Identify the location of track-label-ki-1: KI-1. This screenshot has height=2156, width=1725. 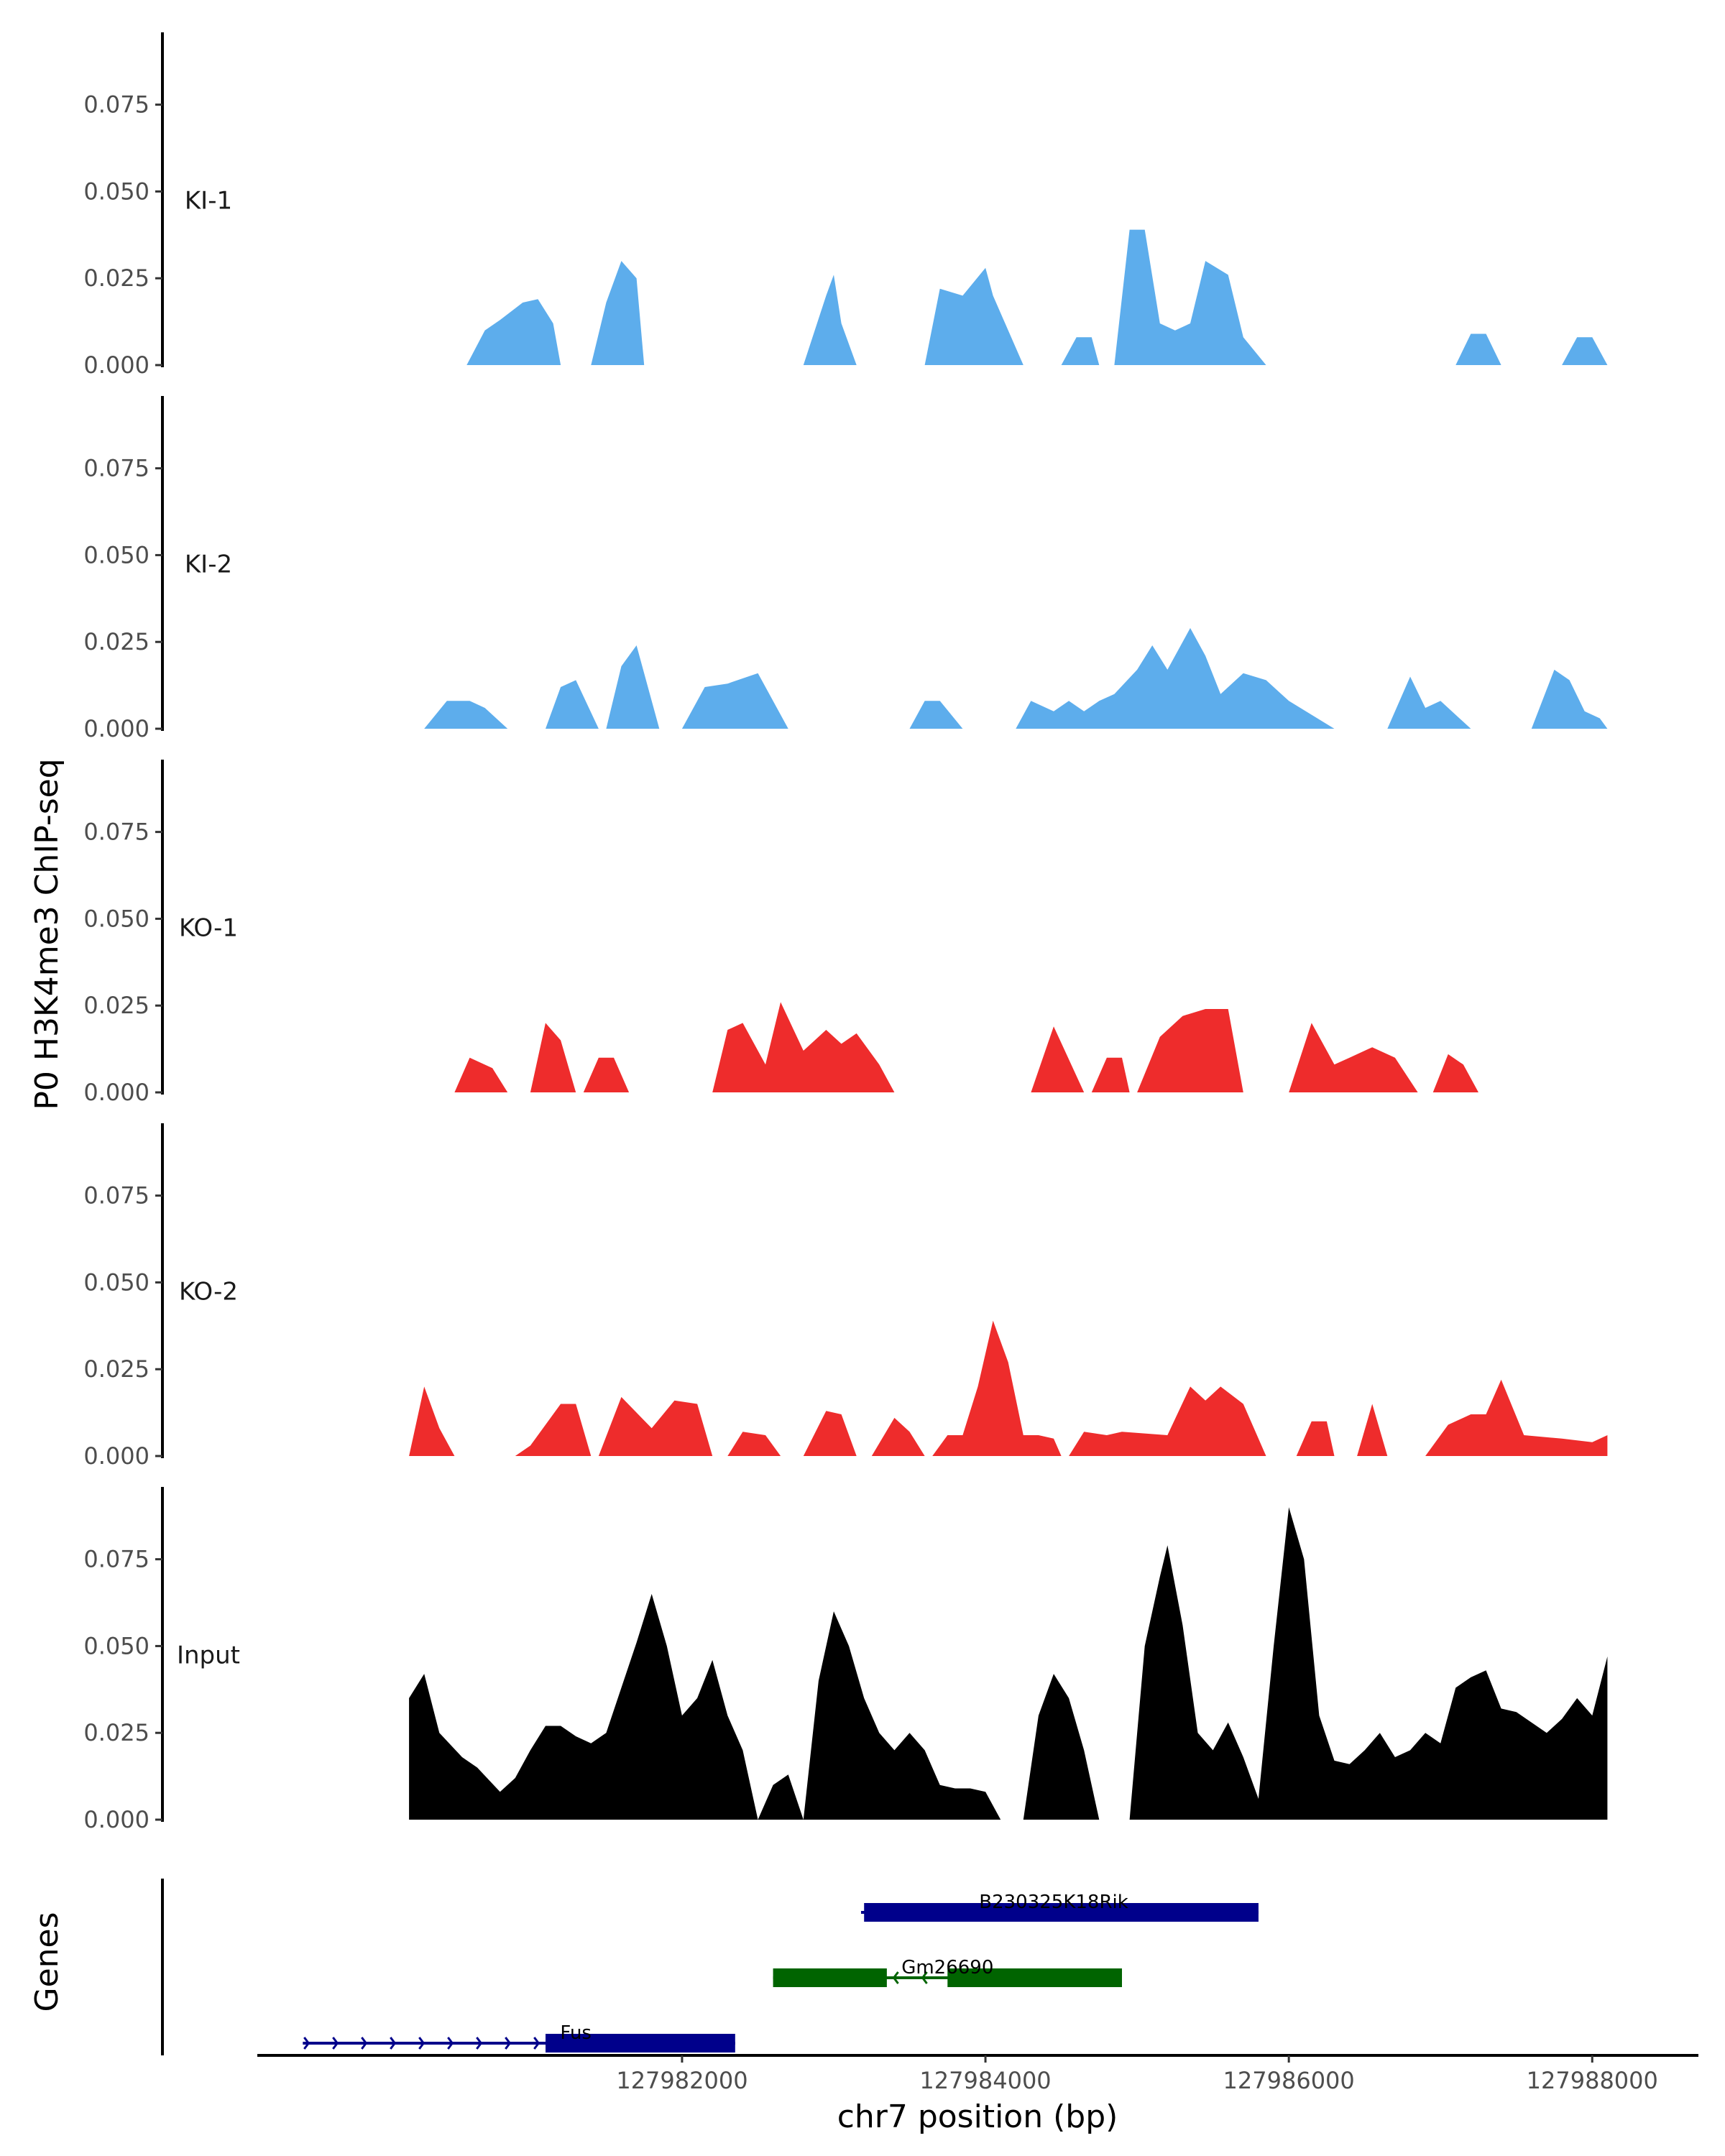
(208, 201).